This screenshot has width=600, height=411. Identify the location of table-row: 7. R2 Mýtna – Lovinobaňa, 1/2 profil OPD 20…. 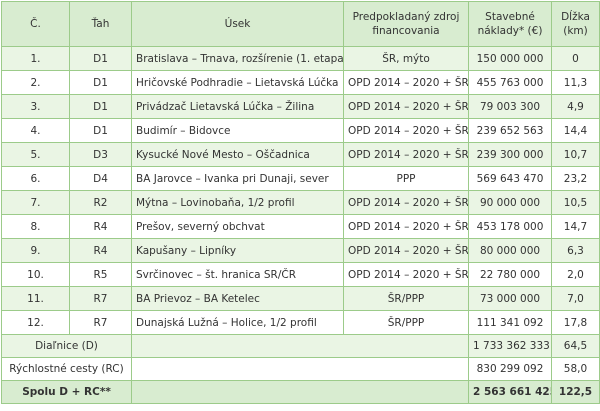
(300, 202).